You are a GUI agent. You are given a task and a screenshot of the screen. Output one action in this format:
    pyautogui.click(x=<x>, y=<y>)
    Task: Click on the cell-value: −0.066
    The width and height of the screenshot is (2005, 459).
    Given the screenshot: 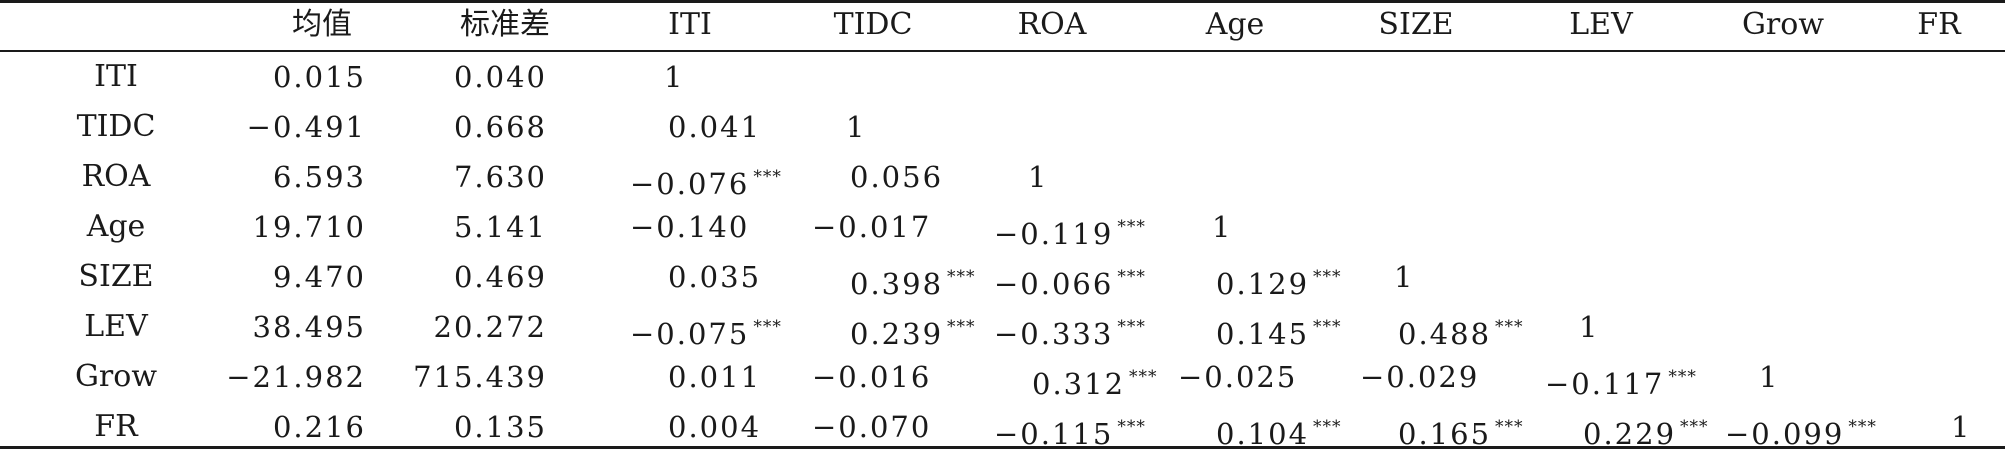 What is the action you would take?
    pyautogui.click(x=1054, y=284)
    